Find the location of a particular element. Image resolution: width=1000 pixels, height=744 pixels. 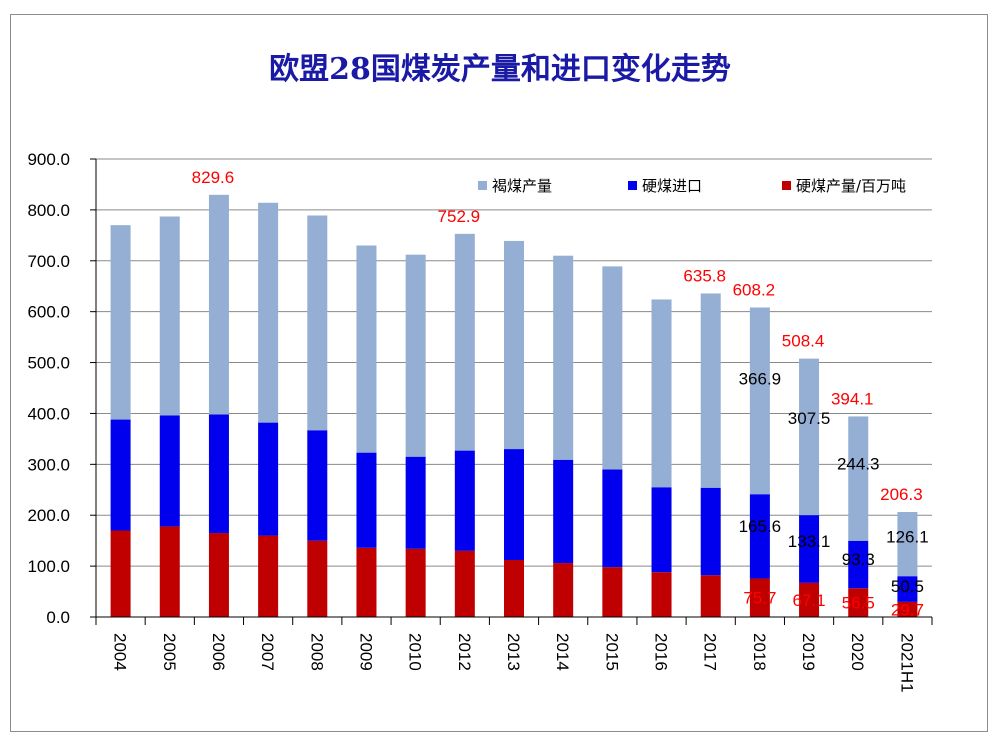

y-tick-label: 900.0 is located at coordinates (48, 159).